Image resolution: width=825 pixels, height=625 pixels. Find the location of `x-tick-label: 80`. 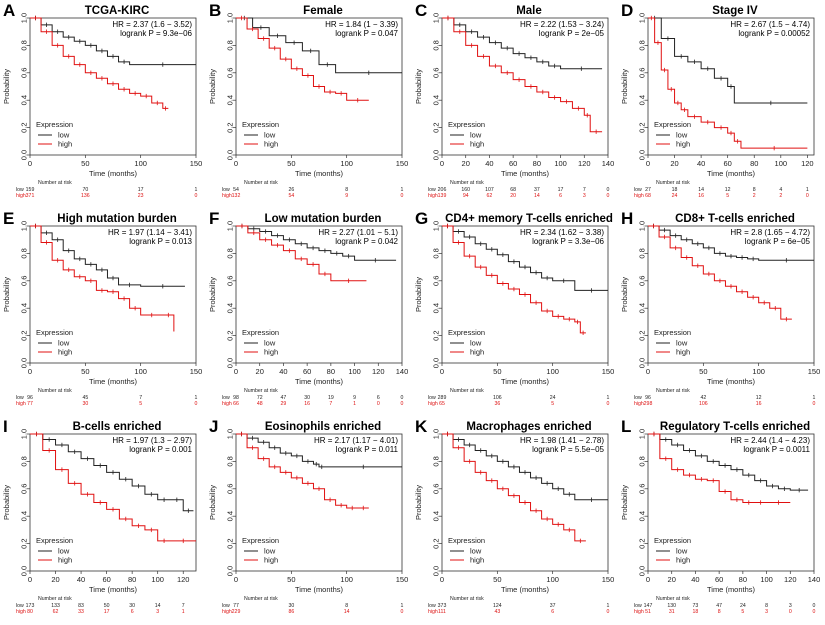

x-tick-label: 80 is located at coordinates (537, 163).